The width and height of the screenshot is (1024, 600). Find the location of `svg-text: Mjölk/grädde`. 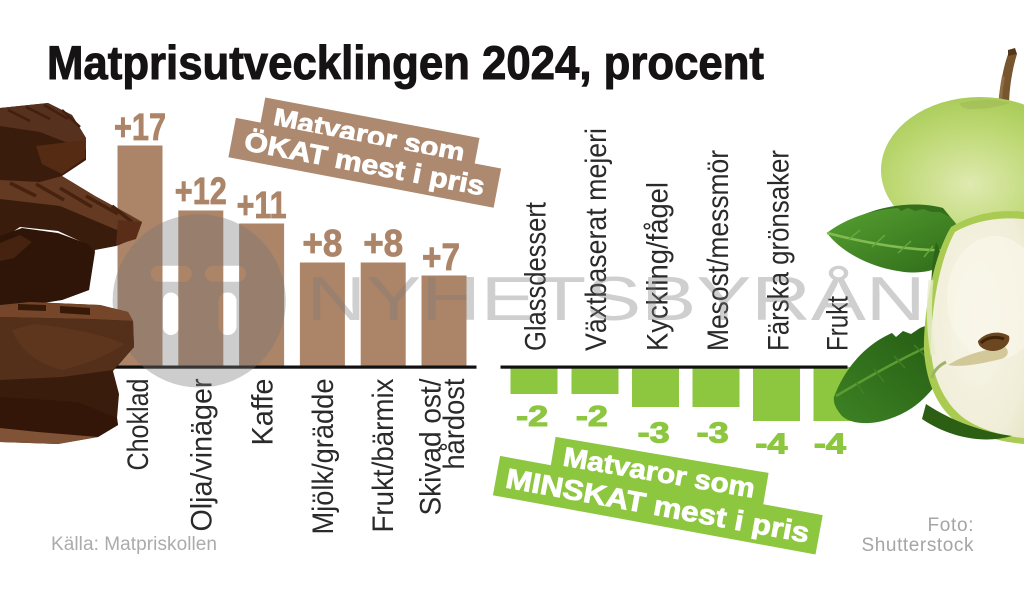

svg-text: Mjölk/grädde is located at coordinates (323, 457).